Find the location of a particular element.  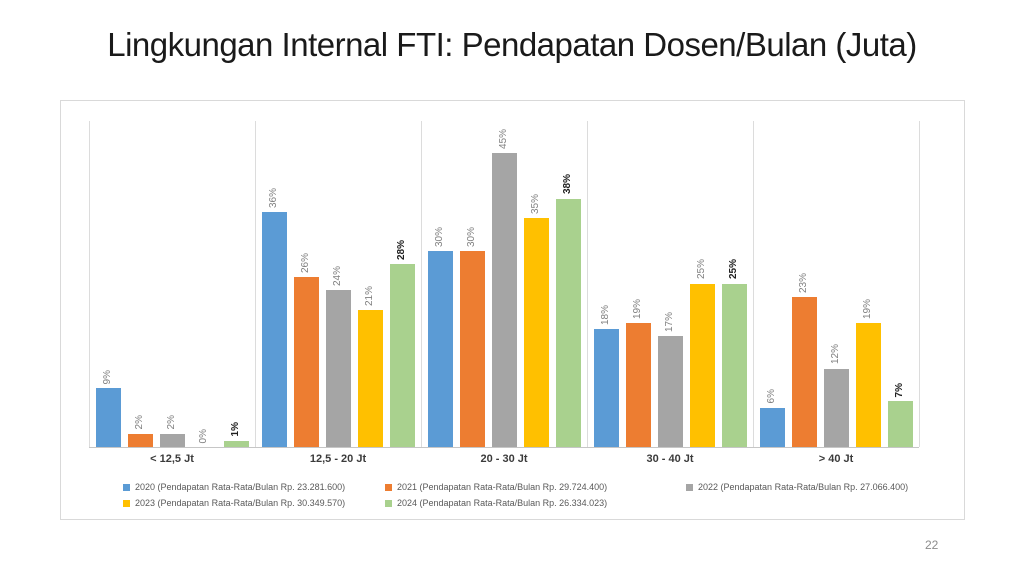

bar-cell-2024: 28% is located at coordinates (402, 284).